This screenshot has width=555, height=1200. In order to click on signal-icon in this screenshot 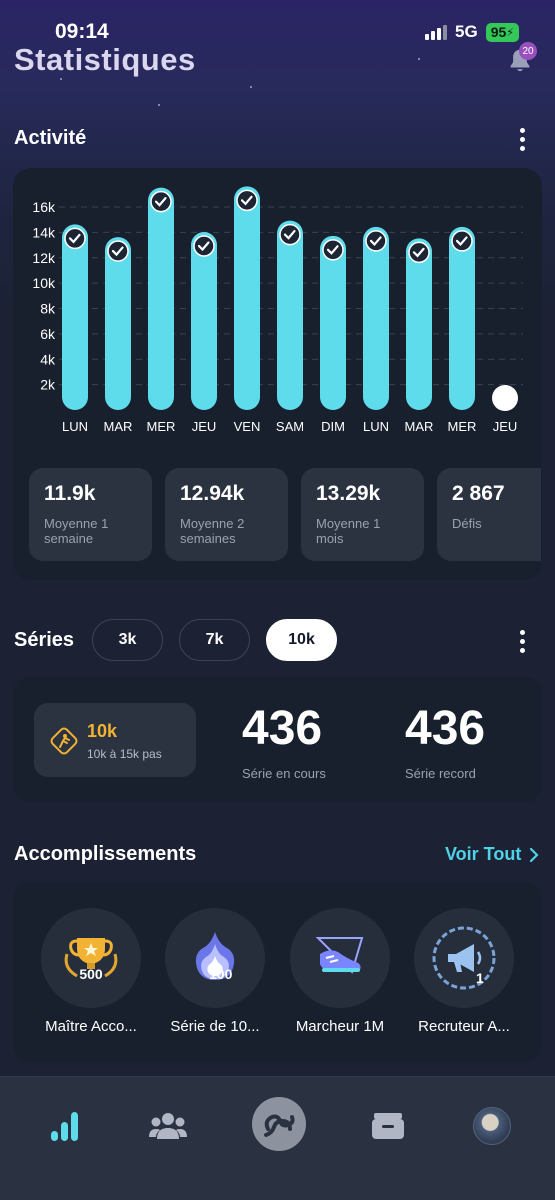, I will do `click(436, 32)`.